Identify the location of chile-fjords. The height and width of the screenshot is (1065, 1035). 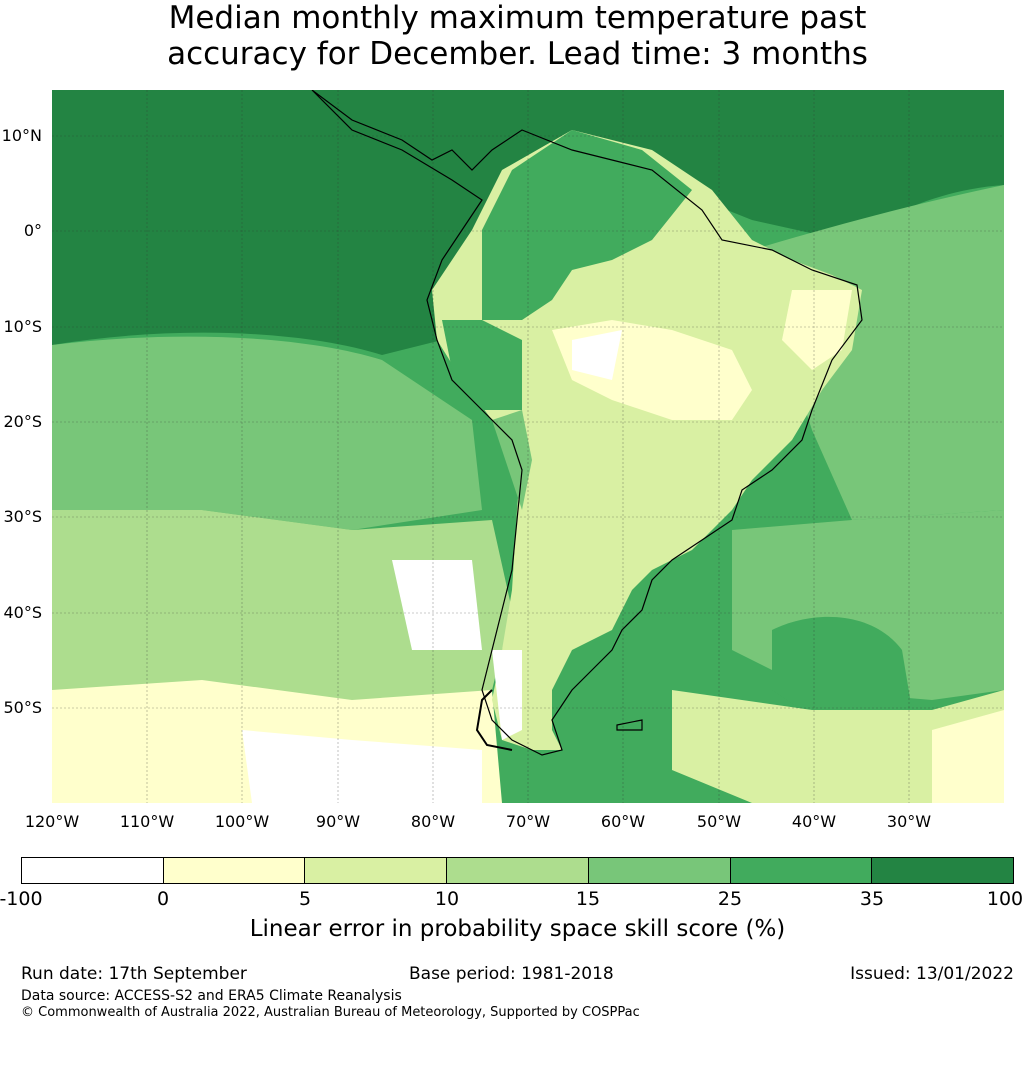
(494, 720).